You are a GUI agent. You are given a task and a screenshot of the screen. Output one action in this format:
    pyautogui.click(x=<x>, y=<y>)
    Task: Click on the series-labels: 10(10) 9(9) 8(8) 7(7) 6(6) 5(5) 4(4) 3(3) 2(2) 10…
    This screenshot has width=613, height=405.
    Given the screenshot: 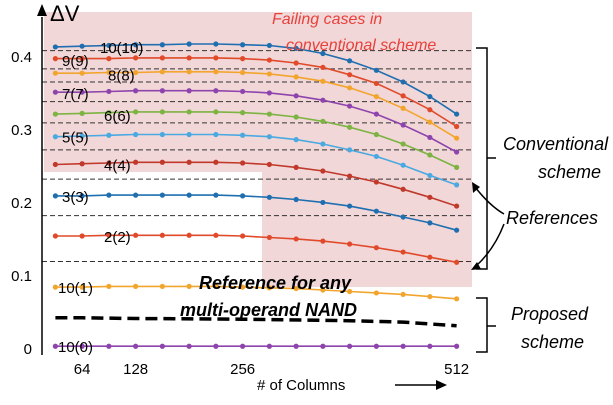 What is the action you would take?
    pyautogui.click(x=100, y=198)
    